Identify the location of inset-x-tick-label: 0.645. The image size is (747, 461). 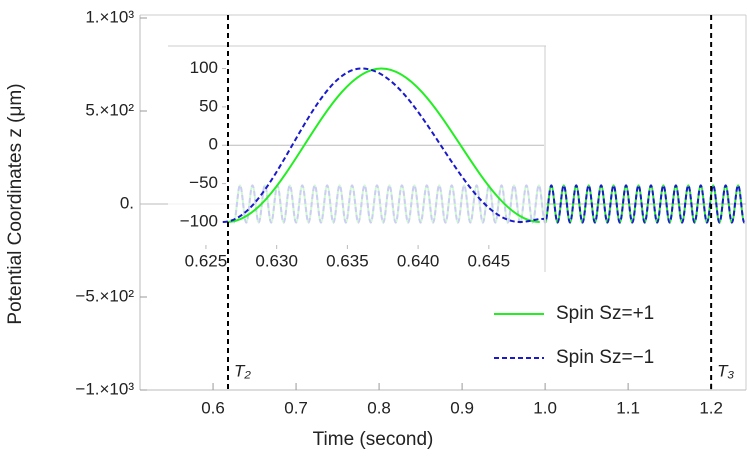
(489, 260).